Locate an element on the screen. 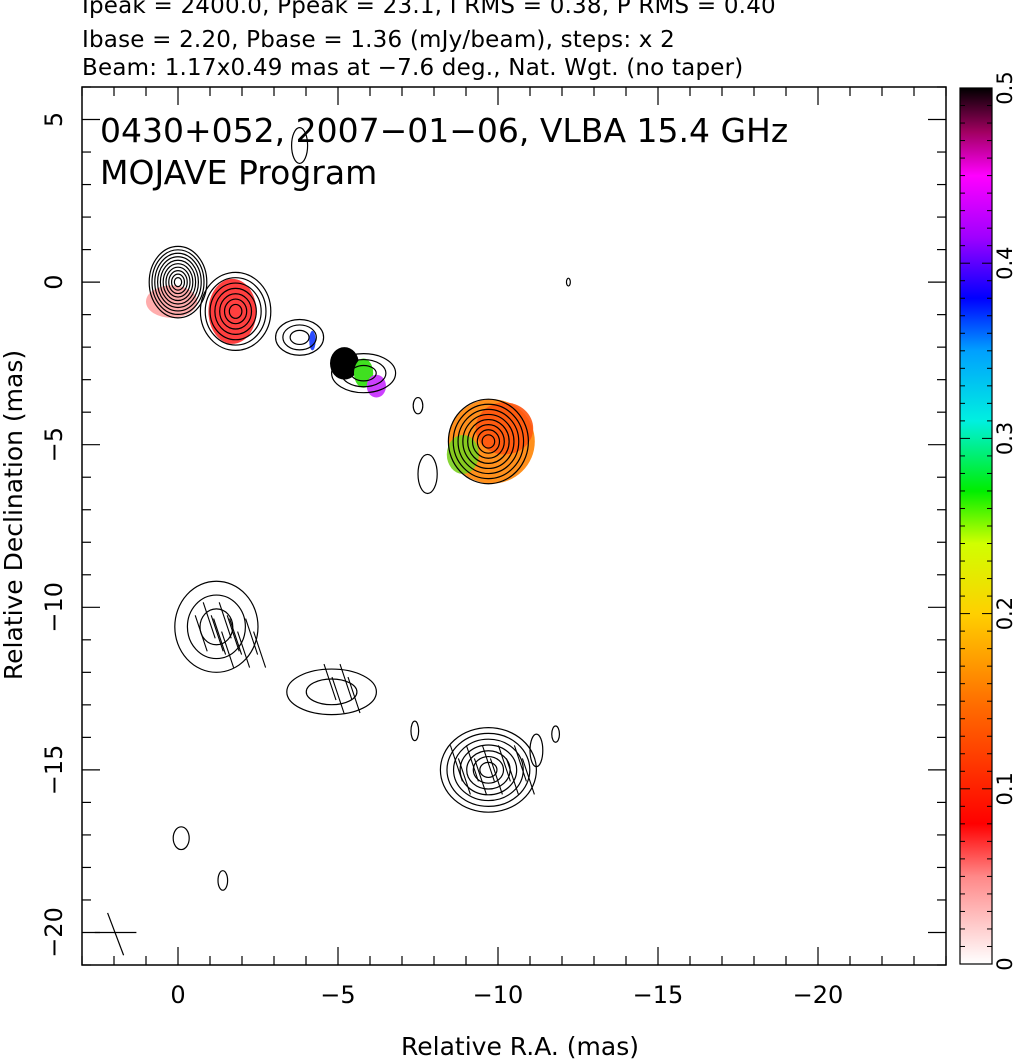 Image resolution: width=1021 pixels, height=1060 pixels. x-tick-label: −5 is located at coordinates (337, 995).